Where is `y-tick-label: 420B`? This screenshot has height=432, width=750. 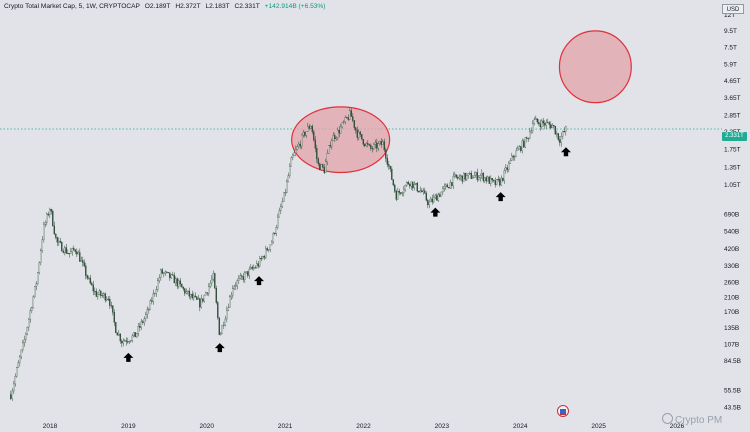 y-tick-label: 420B is located at coordinates (731, 249).